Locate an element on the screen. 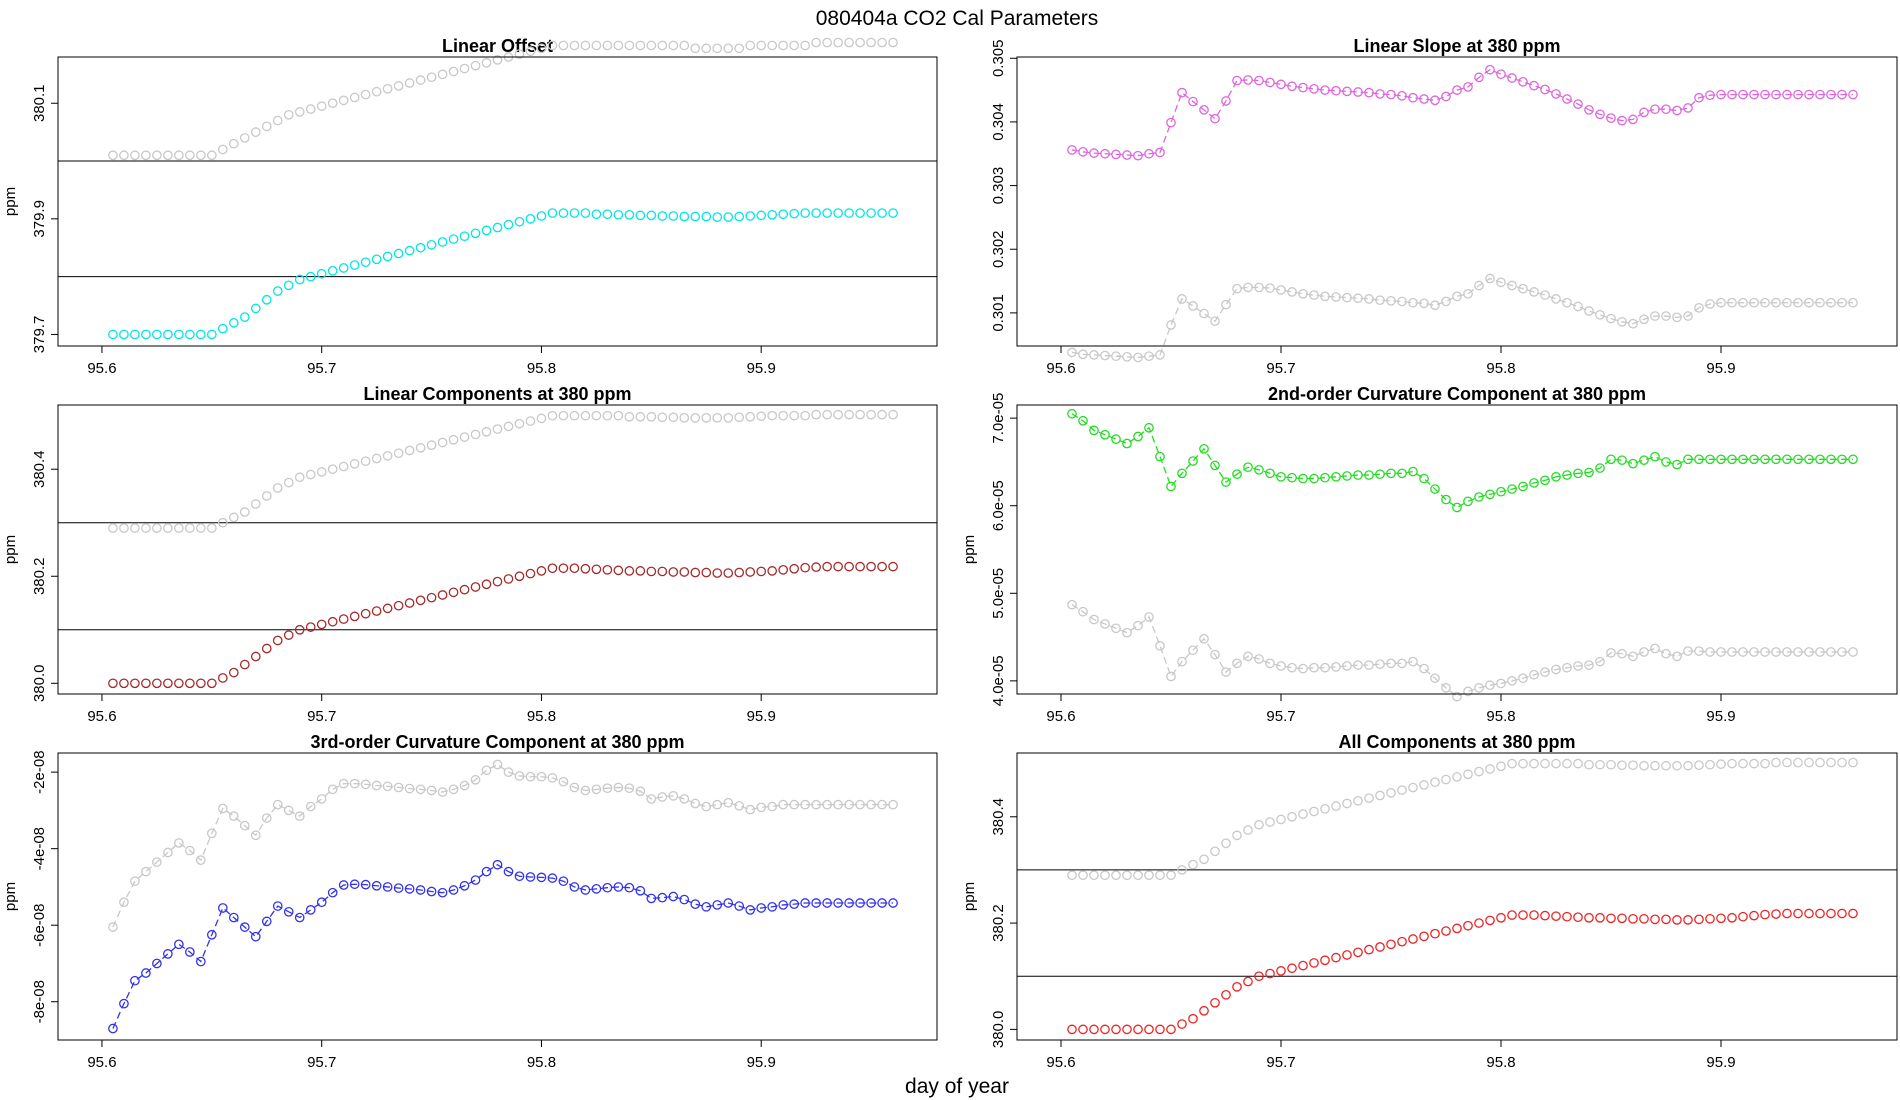 Image resolution: width=1900 pixels, height=1100 pixels. x-tick-label: 95.9 is located at coordinates (1720, 368).